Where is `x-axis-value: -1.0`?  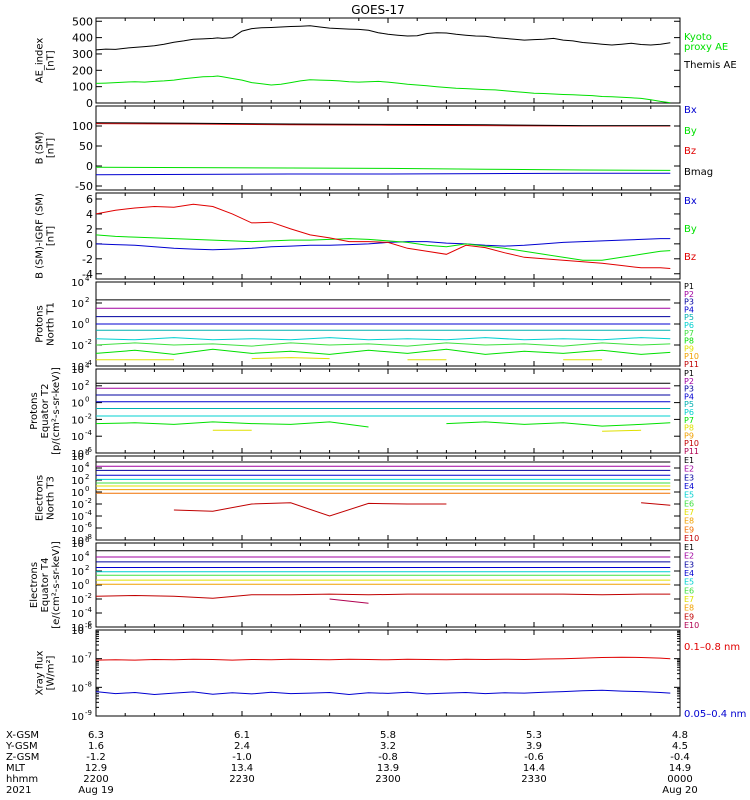 x-axis-value: -1.0 is located at coordinates (242, 757).